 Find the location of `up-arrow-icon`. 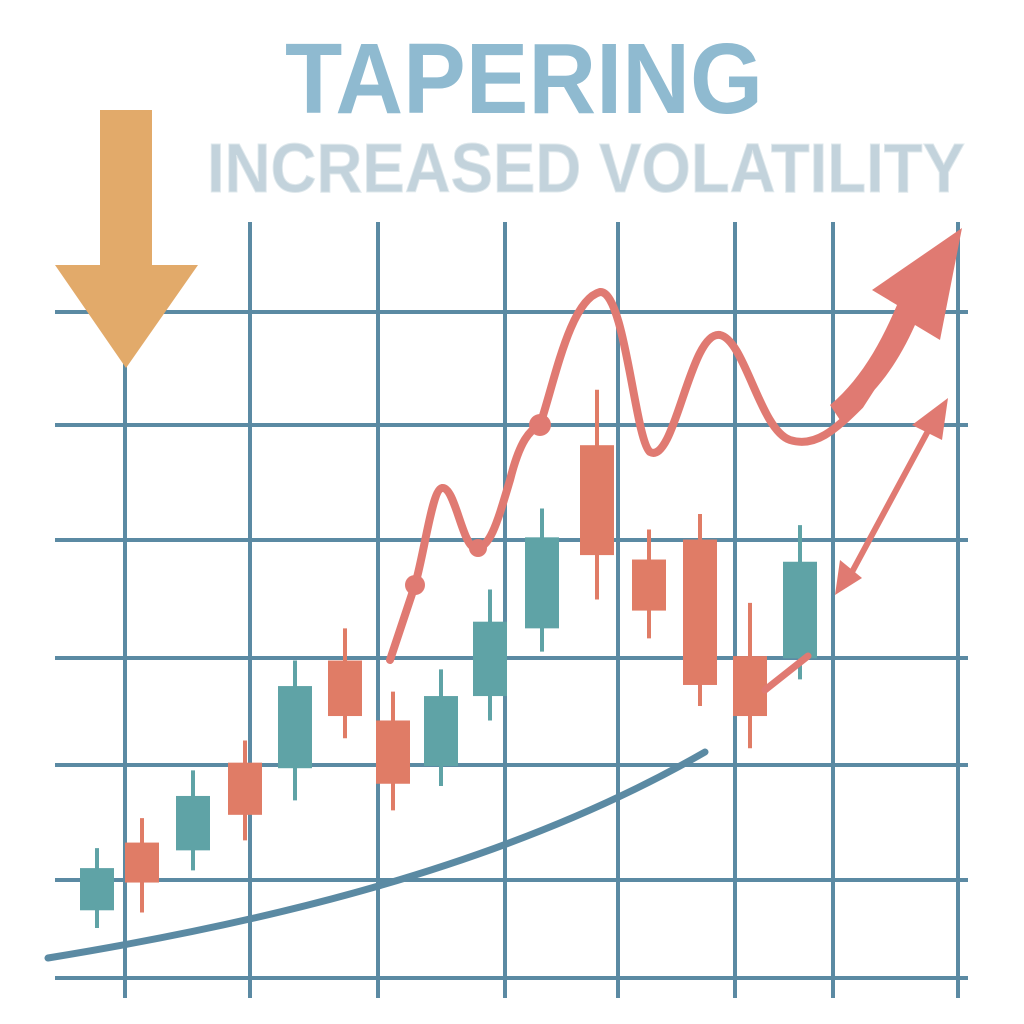

up-arrow-icon is located at coordinates (896, 324).